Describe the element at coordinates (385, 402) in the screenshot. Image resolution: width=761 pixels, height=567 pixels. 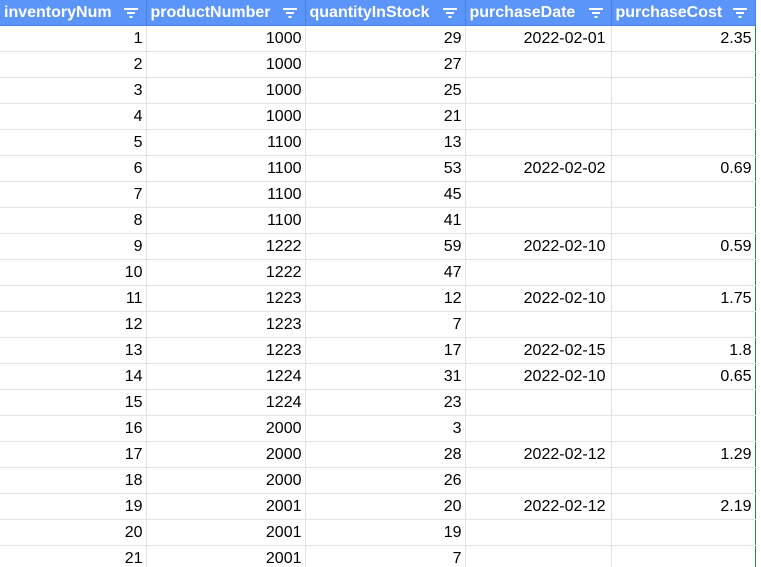
I see `cell-quantityInStock: 23` at that location.